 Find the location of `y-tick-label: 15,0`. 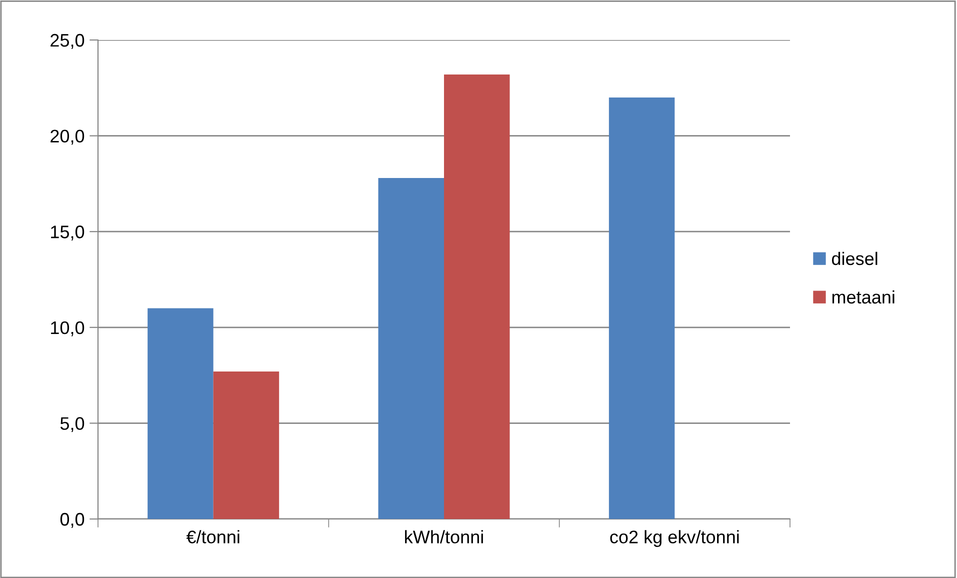

y-tick-label: 15,0 is located at coordinates (67, 233).